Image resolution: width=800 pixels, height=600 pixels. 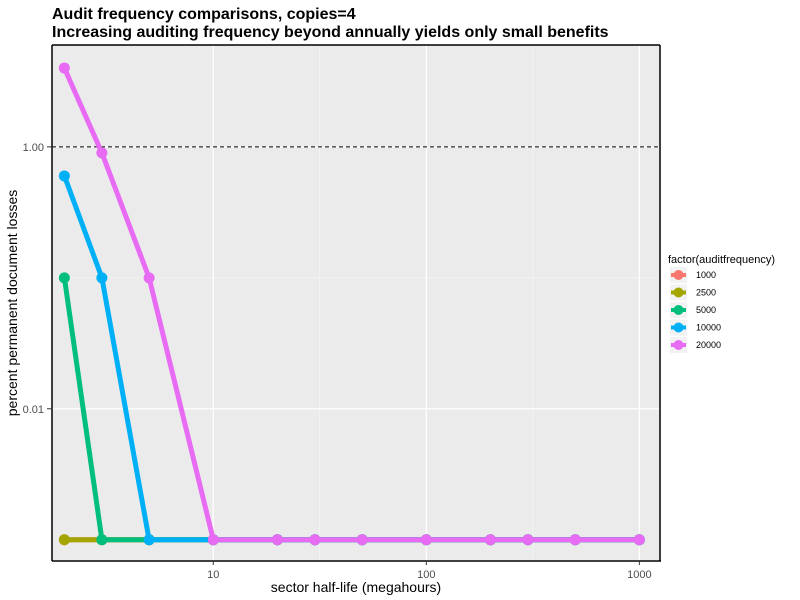 I want to click on y-axis-ticks: 0.01 1.00, so click(x=37, y=279).